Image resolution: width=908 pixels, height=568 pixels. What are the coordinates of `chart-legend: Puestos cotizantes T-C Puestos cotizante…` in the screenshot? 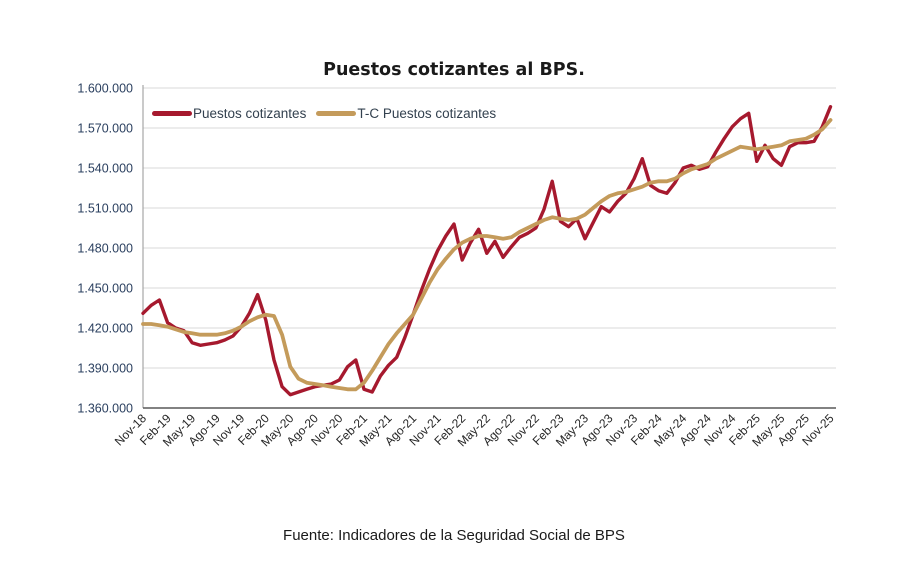 It's located at (324, 113).